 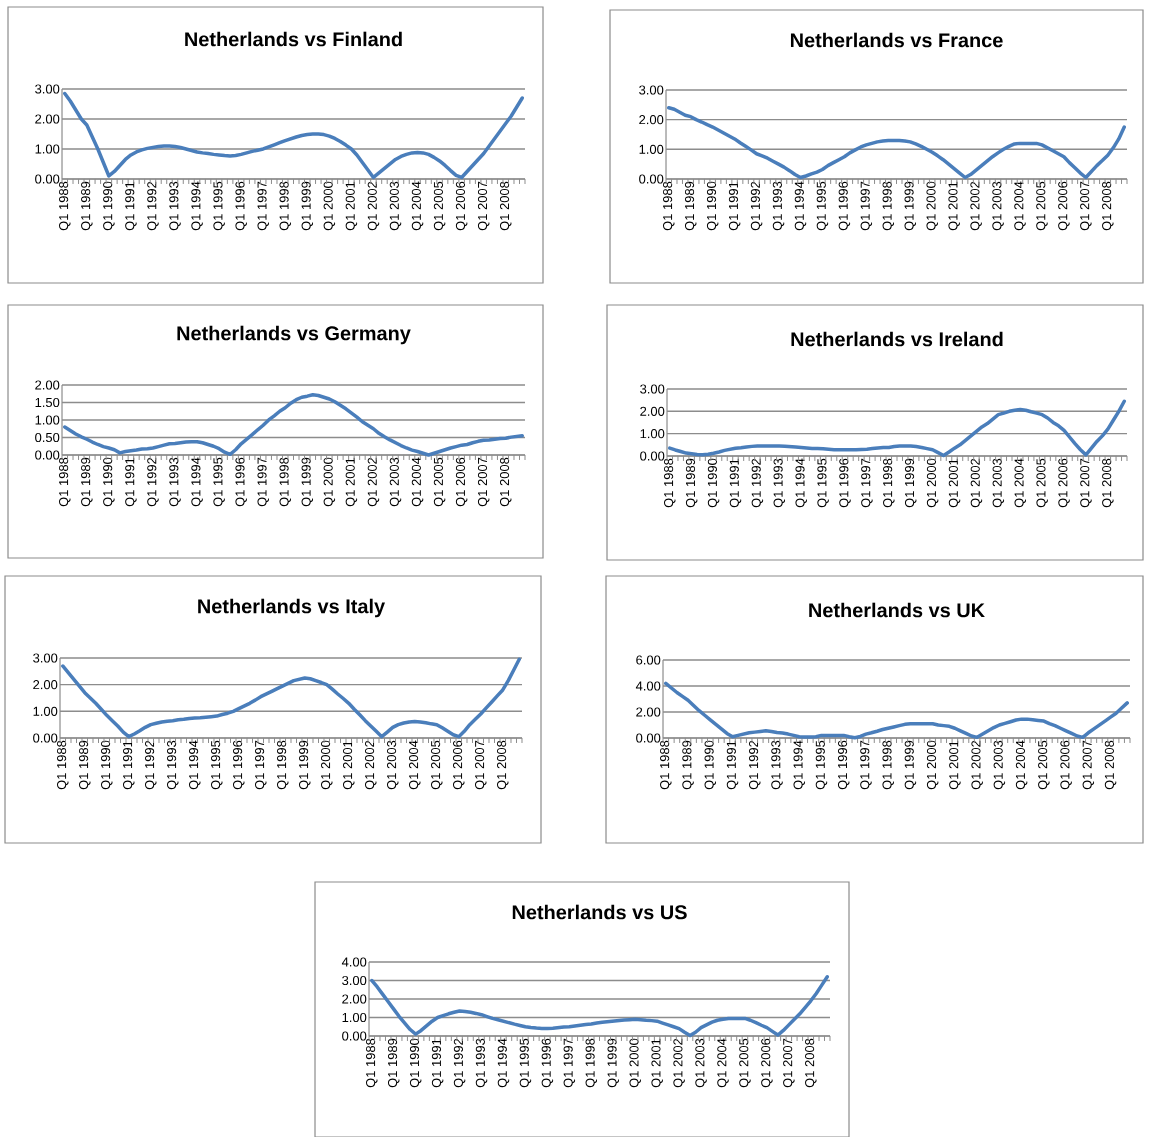 I want to click on chart-title: Netherlands vs Germany, so click(x=294, y=335).